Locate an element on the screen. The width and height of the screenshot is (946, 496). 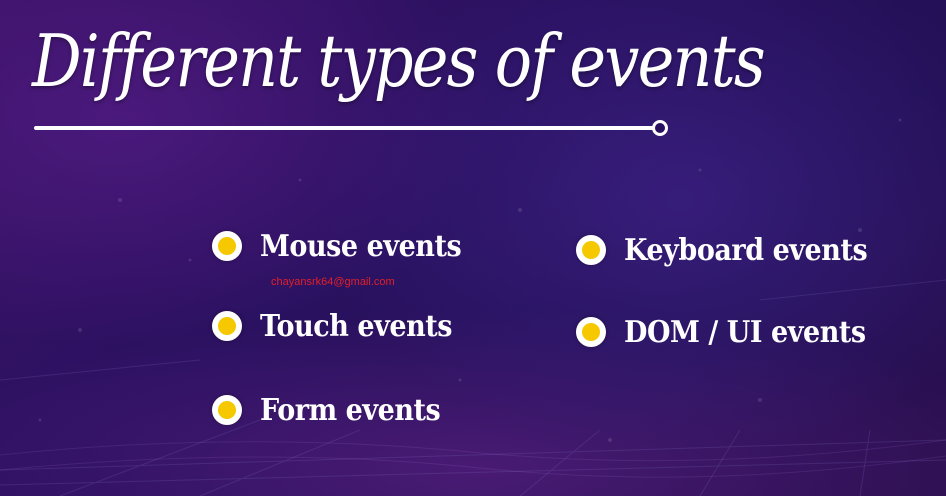
list-item-dom-ui-events: DOM / UI events is located at coordinates (734, 332).